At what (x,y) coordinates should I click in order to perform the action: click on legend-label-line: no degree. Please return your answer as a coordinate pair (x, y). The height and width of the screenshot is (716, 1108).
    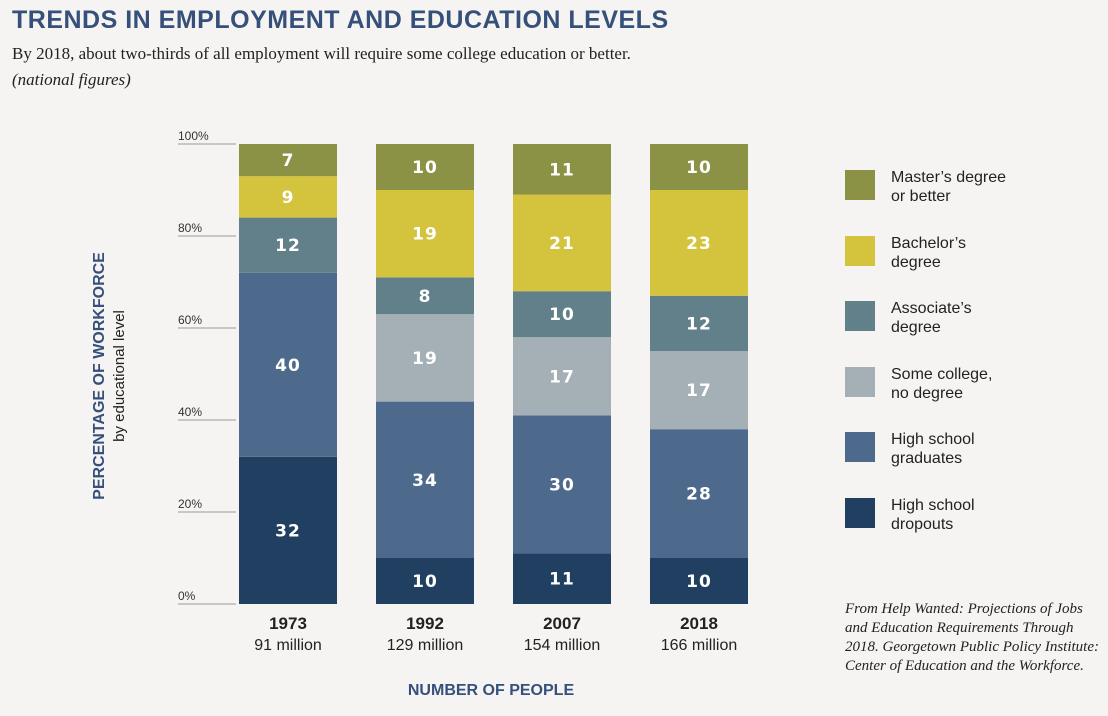
    Looking at the image, I should click on (927, 393).